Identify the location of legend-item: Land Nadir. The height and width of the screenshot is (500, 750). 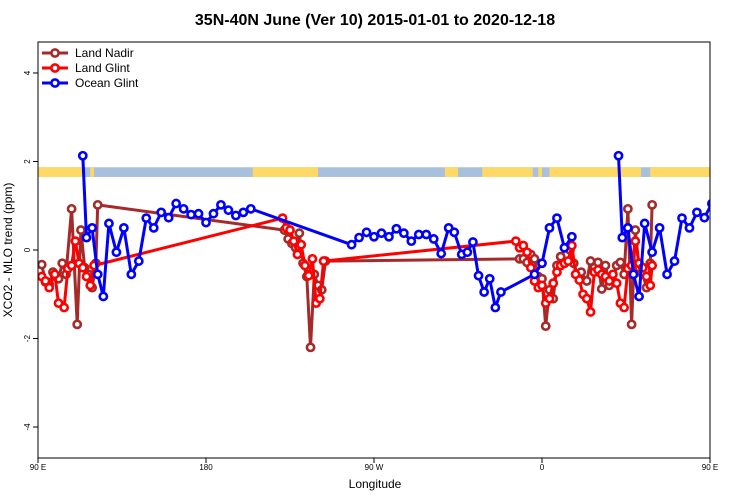
(88, 53).